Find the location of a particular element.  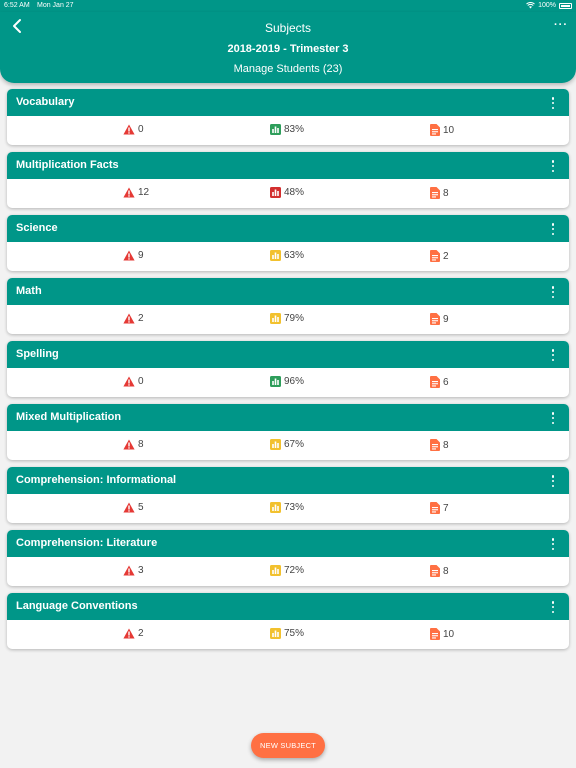

subject-card-header: Vocabulary is located at coordinates (288, 102).